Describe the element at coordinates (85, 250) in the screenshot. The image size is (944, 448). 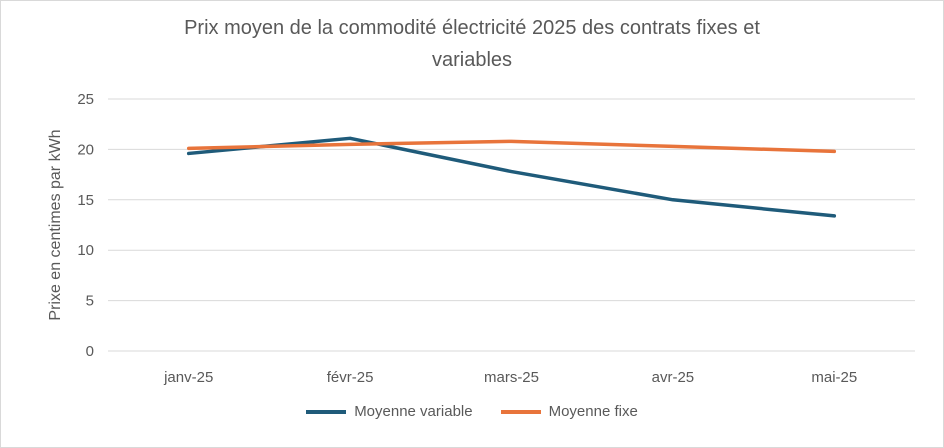
I see `y-tick-label: 10` at that location.